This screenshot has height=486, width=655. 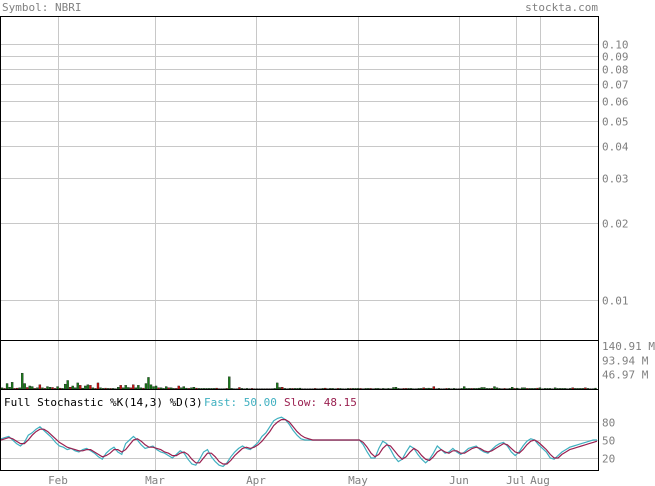 I want to click on symbol-label: Symbol: NBRI, so click(x=41, y=7).